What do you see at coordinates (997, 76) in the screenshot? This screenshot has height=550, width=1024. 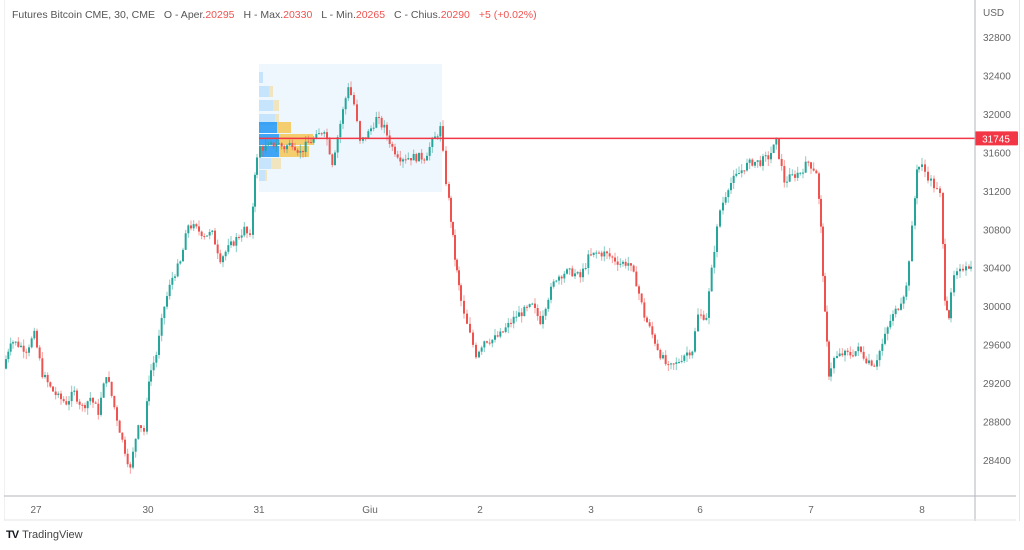 I see `price-tick-label: 32400` at bounding box center [997, 76].